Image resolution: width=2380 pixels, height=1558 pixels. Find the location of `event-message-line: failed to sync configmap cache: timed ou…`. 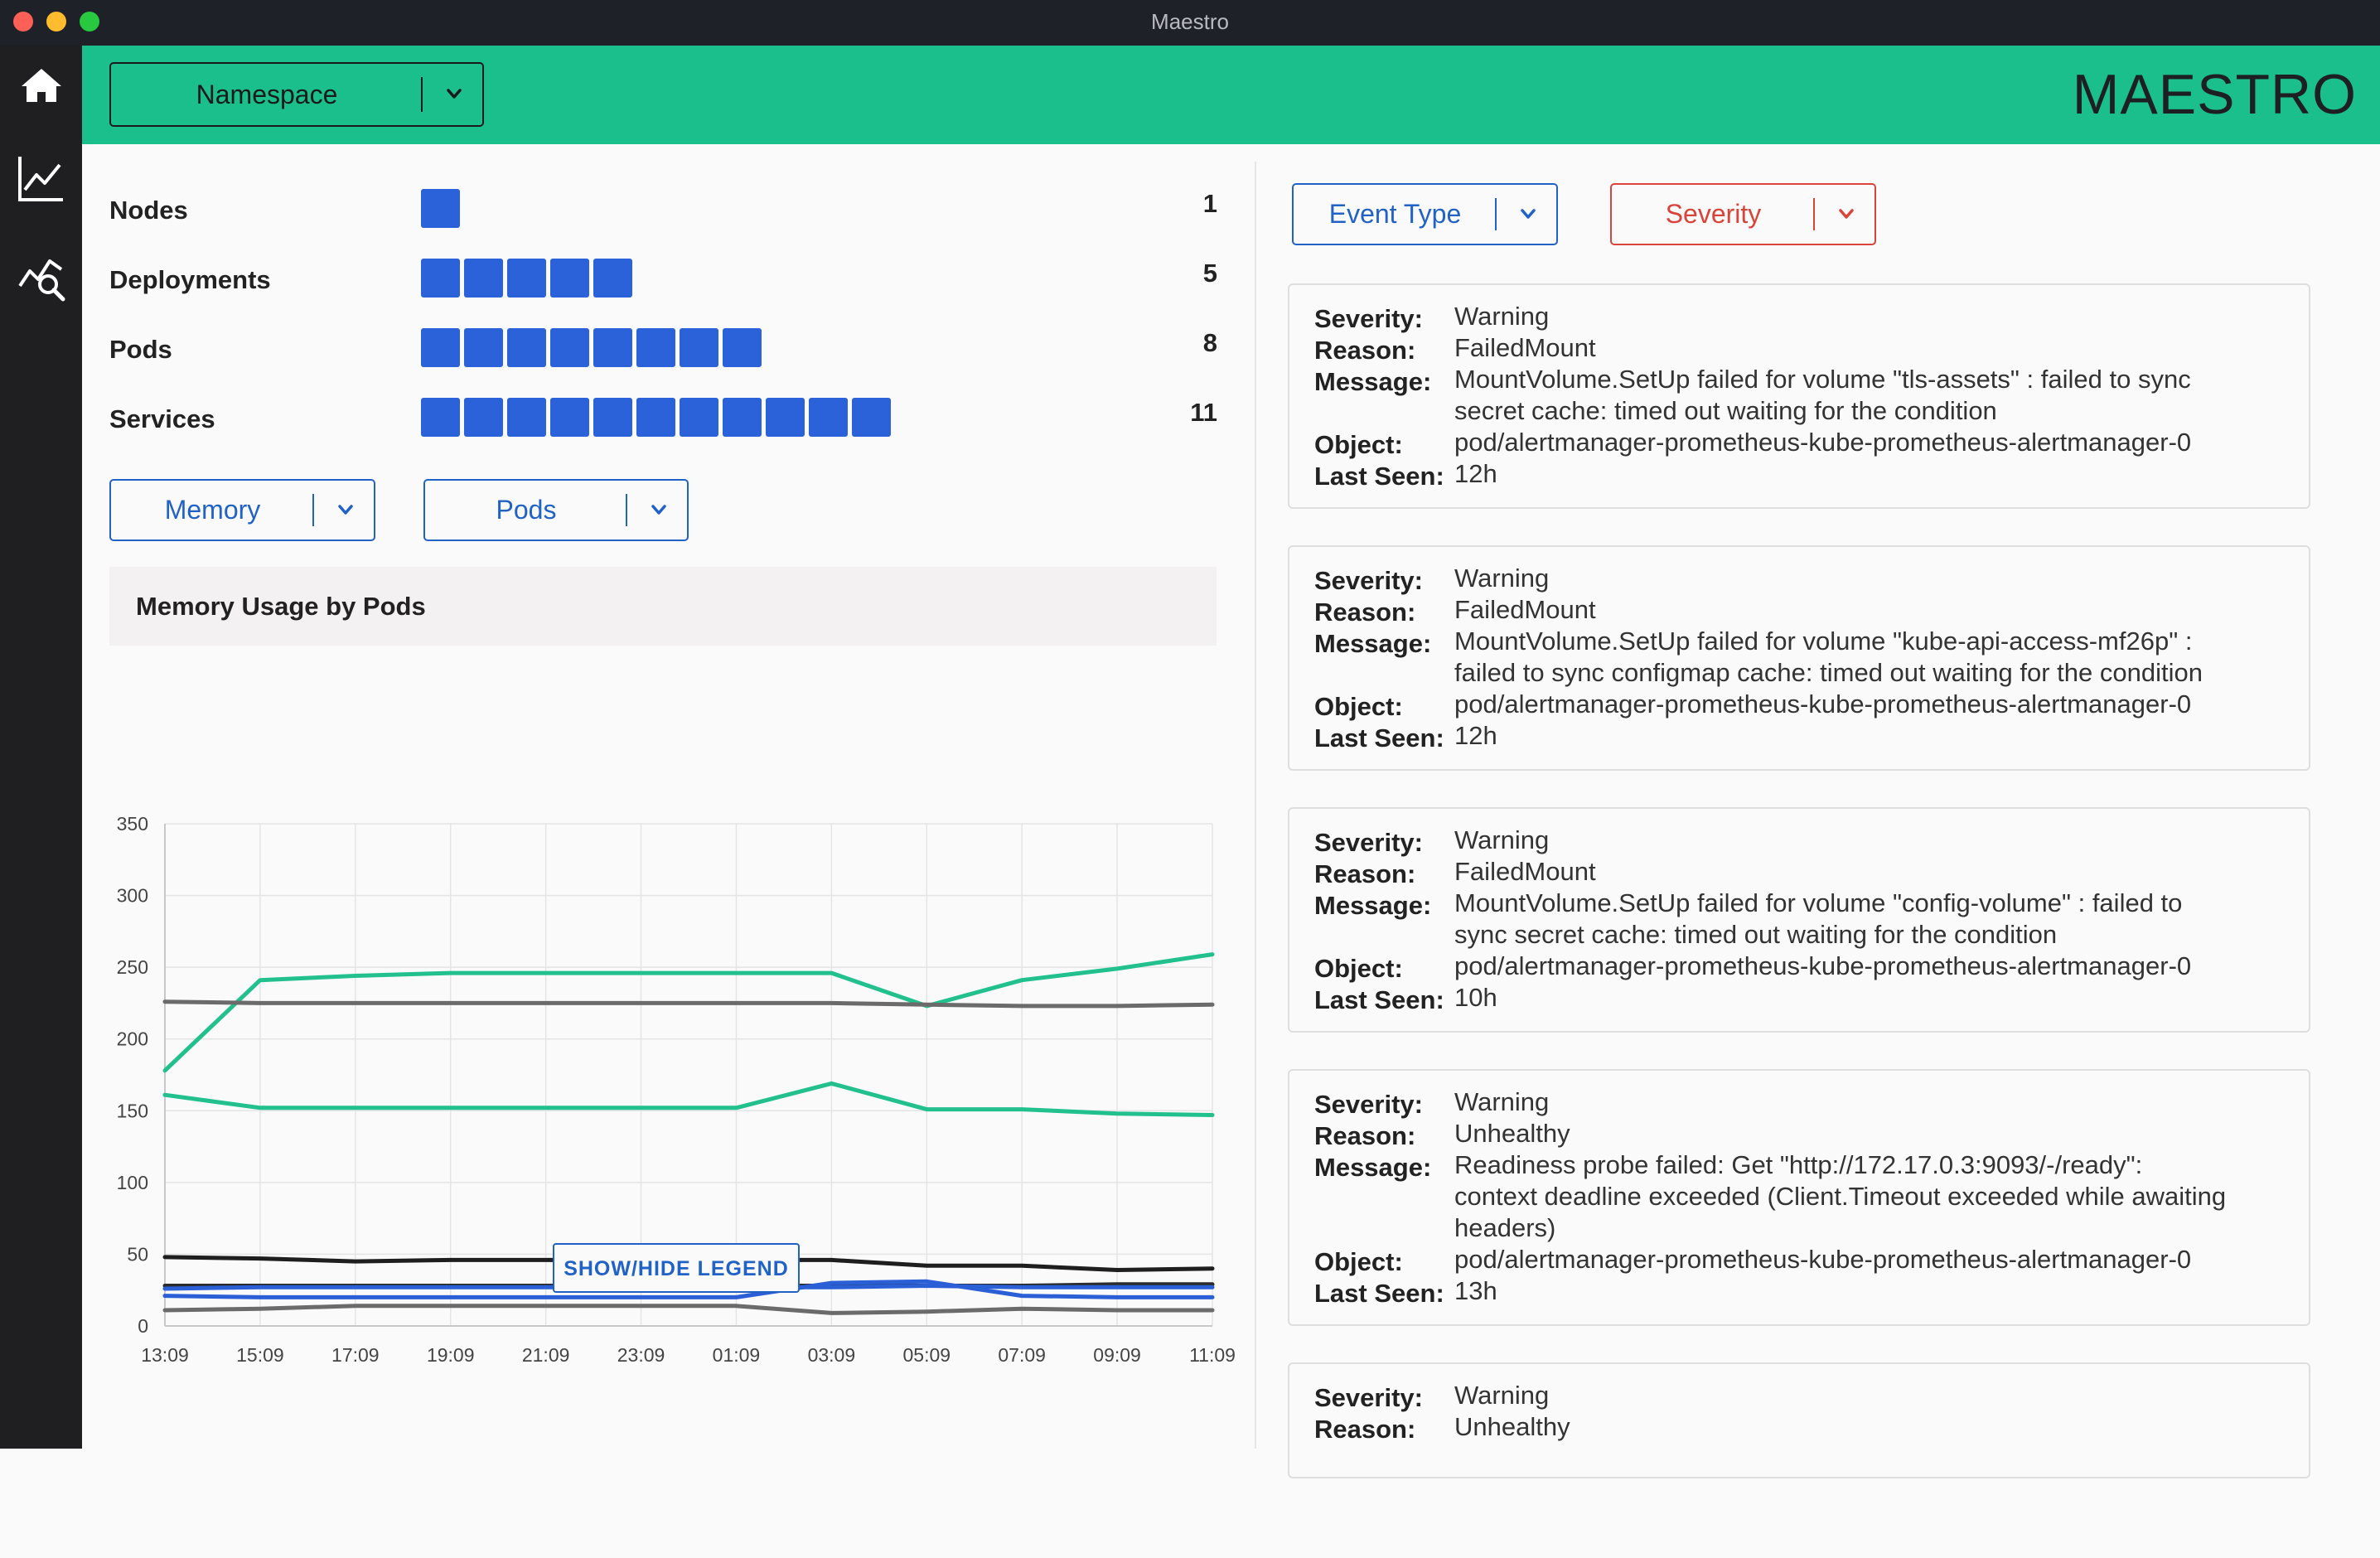

event-message-line: failed to sync configmap cache: timed ou… is located at coordinates (1828, 672).